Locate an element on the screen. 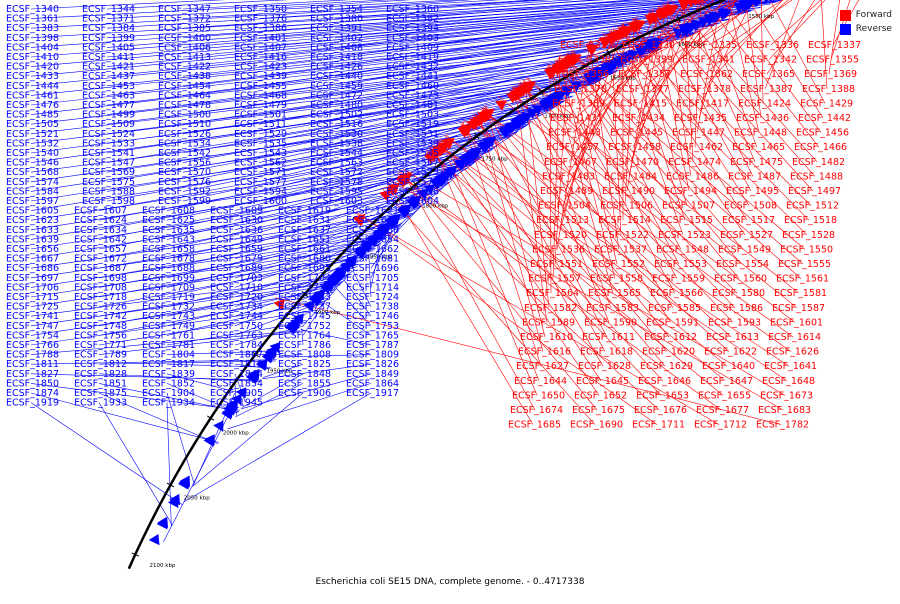 Image resolution: width=900 pixels, height=604 pixels. gene-label: ECSF_1369 is located at coordinates (830, 74).